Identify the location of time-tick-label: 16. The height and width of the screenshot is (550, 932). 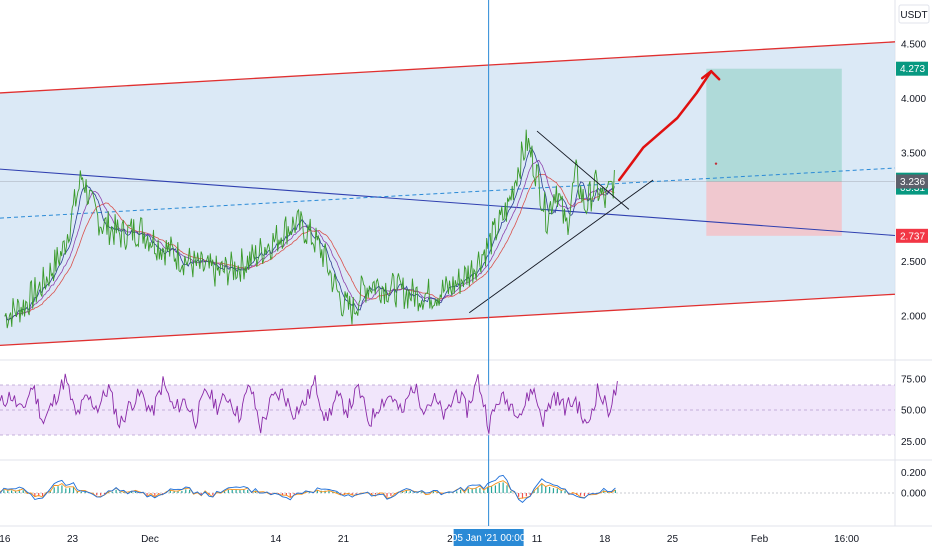
(5, 539).